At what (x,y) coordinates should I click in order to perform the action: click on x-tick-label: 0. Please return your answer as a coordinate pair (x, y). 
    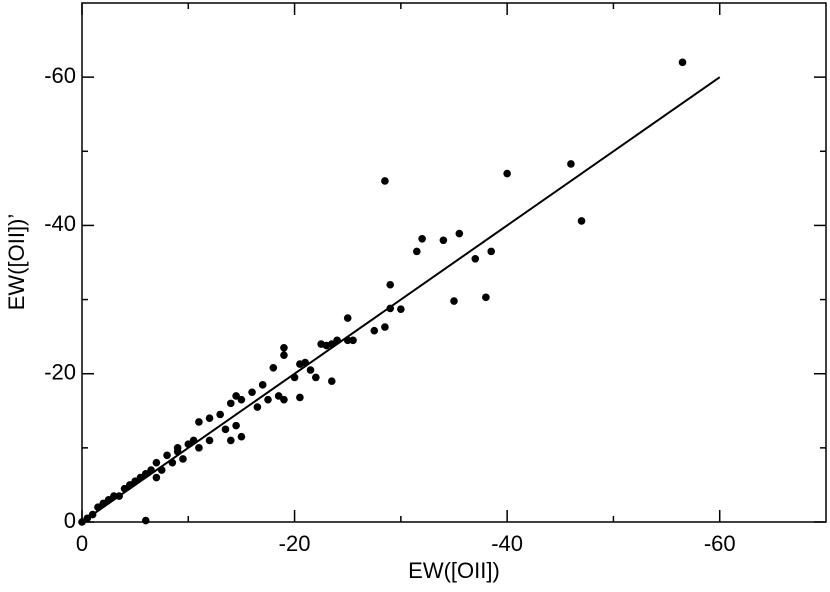
    Looking at the image, I should click on (82, 543).